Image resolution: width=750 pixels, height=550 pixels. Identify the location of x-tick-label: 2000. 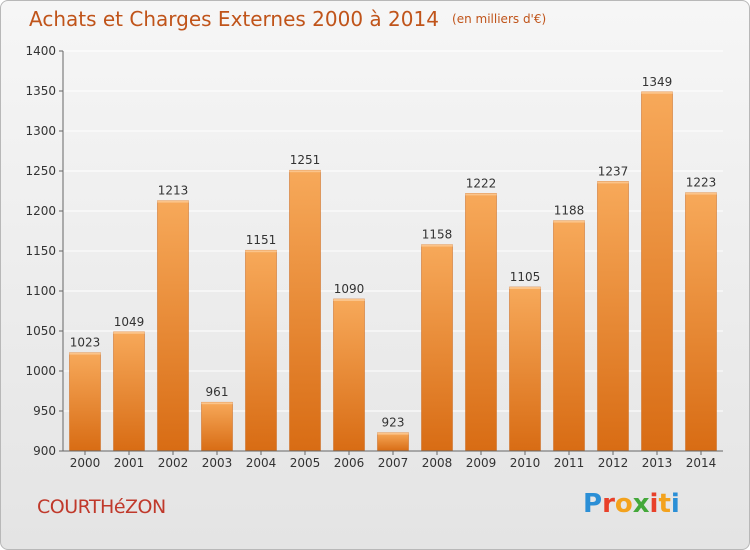
(85, 463).